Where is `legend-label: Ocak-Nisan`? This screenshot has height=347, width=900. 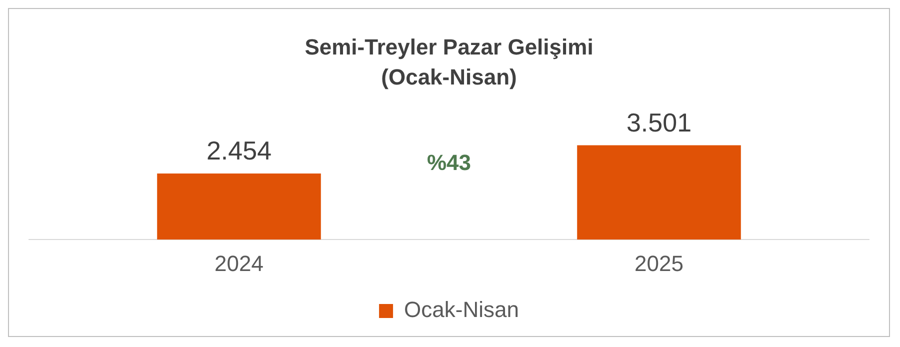 legend-label: Ocak-Nisan is located at coordinates (461, 309).